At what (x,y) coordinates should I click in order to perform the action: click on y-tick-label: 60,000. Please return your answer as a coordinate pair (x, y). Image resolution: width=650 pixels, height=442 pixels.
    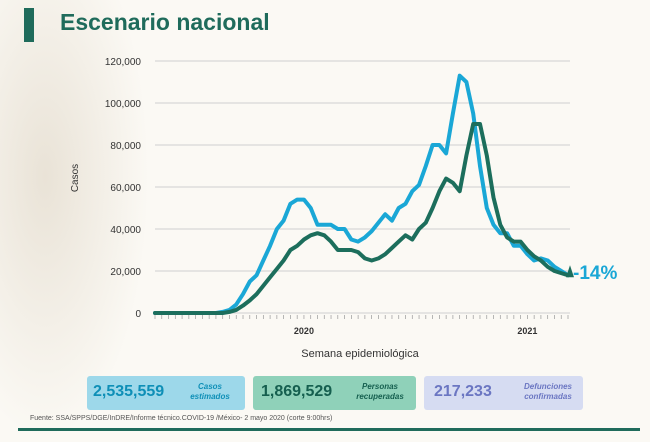
    Looking at the image, I should click on (125, 188).